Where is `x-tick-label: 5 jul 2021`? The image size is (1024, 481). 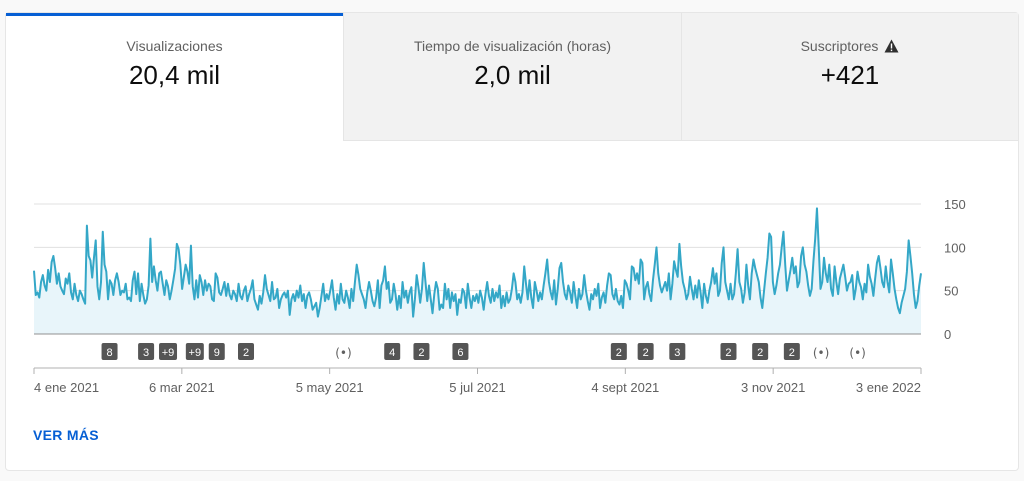
x-tick-label: 5 jul 2021 is located at coordinates (477, 387).